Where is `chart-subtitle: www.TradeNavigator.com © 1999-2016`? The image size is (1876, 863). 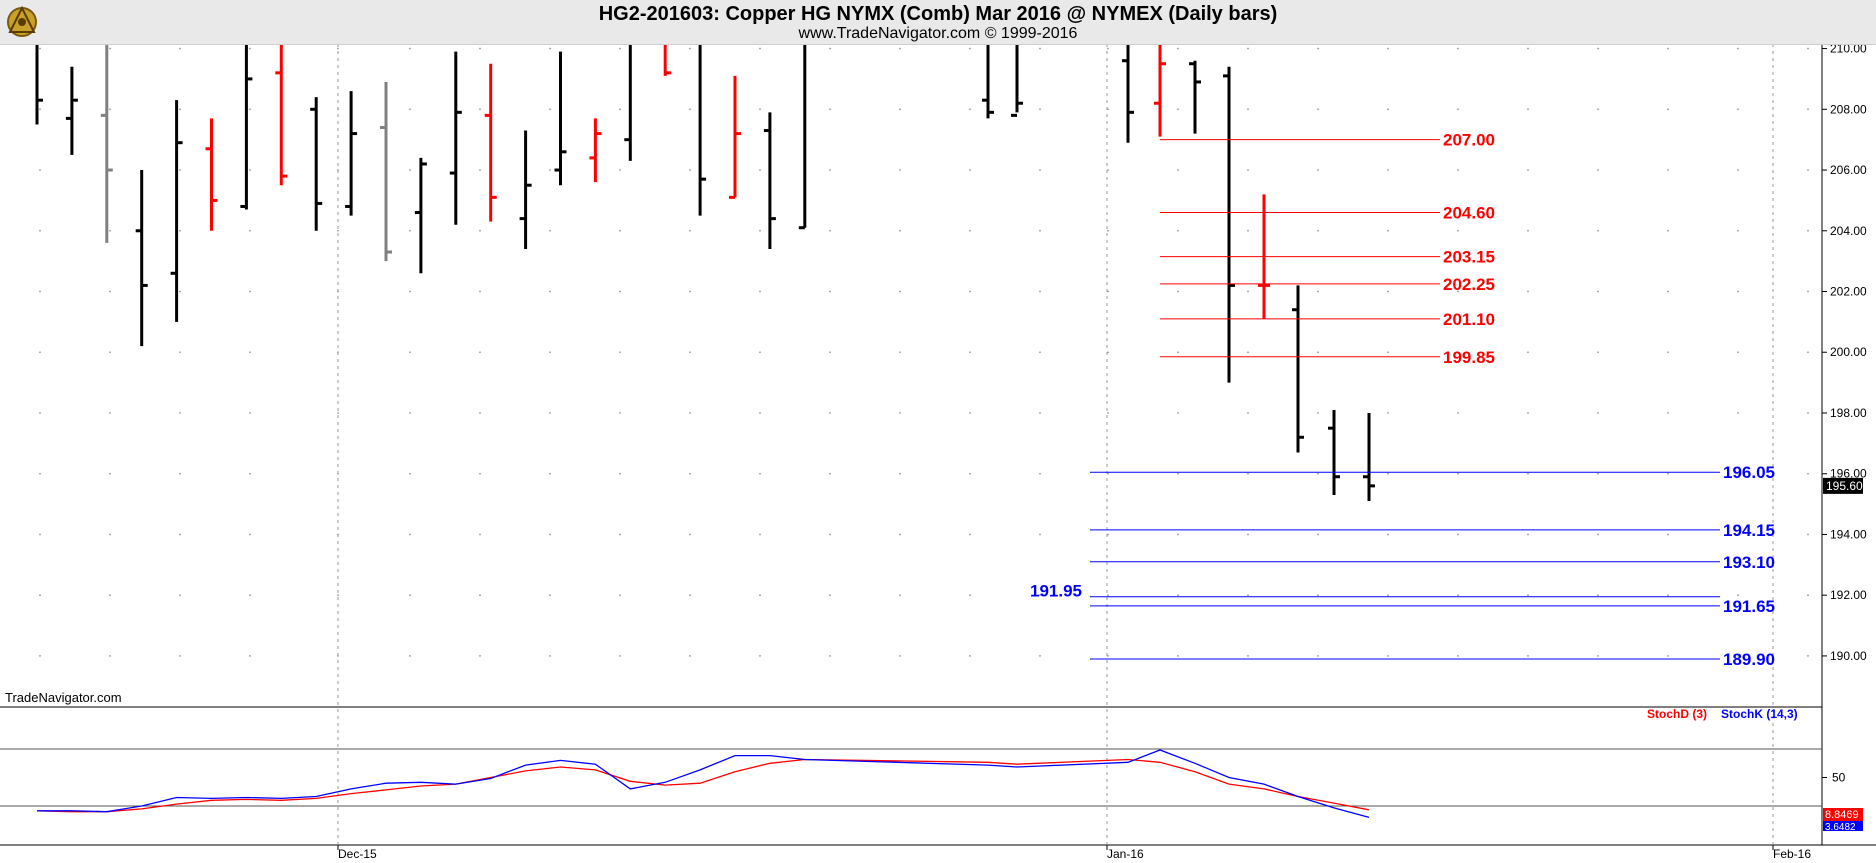 chart-subtitle: www.TradeNavigator.com © 1999-2016 is located at coordinates (938, 33).